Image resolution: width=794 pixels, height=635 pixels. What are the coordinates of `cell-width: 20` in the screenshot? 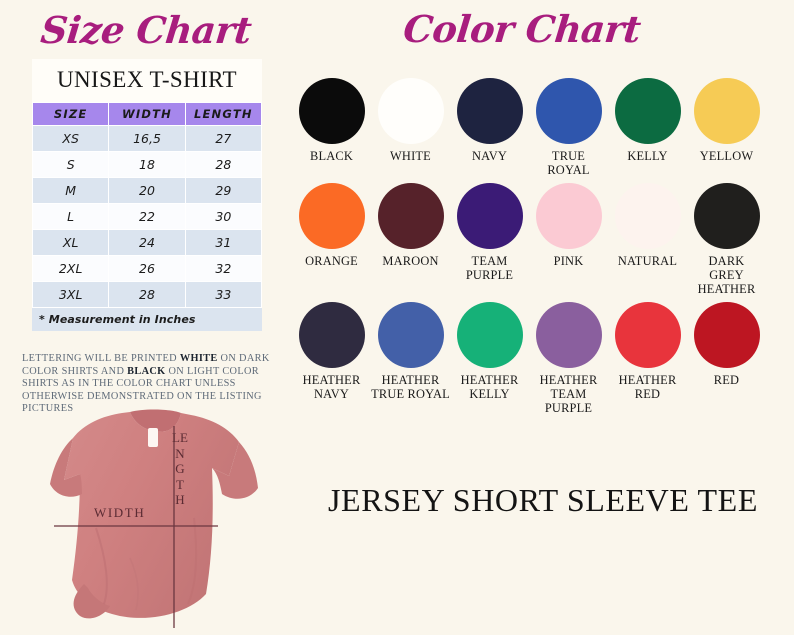 It's located at (147, 190).